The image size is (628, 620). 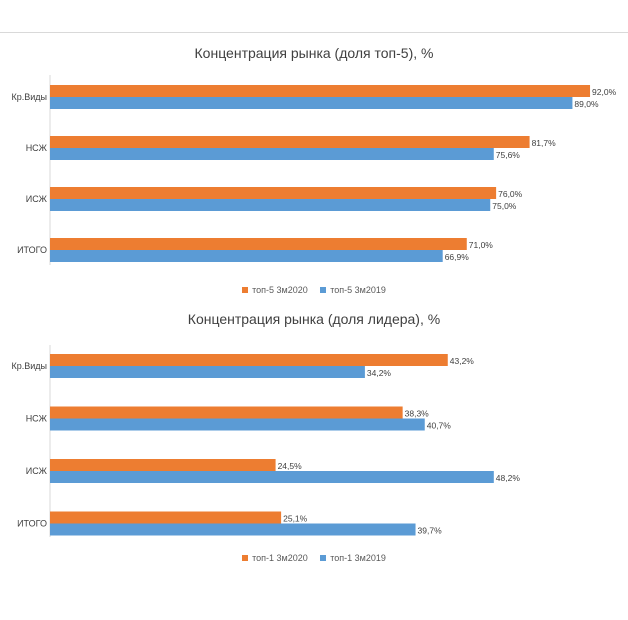 I want to click on data-label: 75,0%, so click(x=504, y=206).